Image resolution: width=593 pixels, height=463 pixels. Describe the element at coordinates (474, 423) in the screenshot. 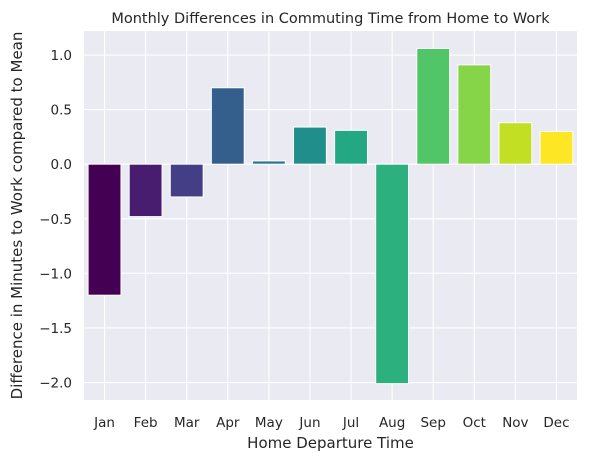

I see `x-tick-label: Oct` at that location.